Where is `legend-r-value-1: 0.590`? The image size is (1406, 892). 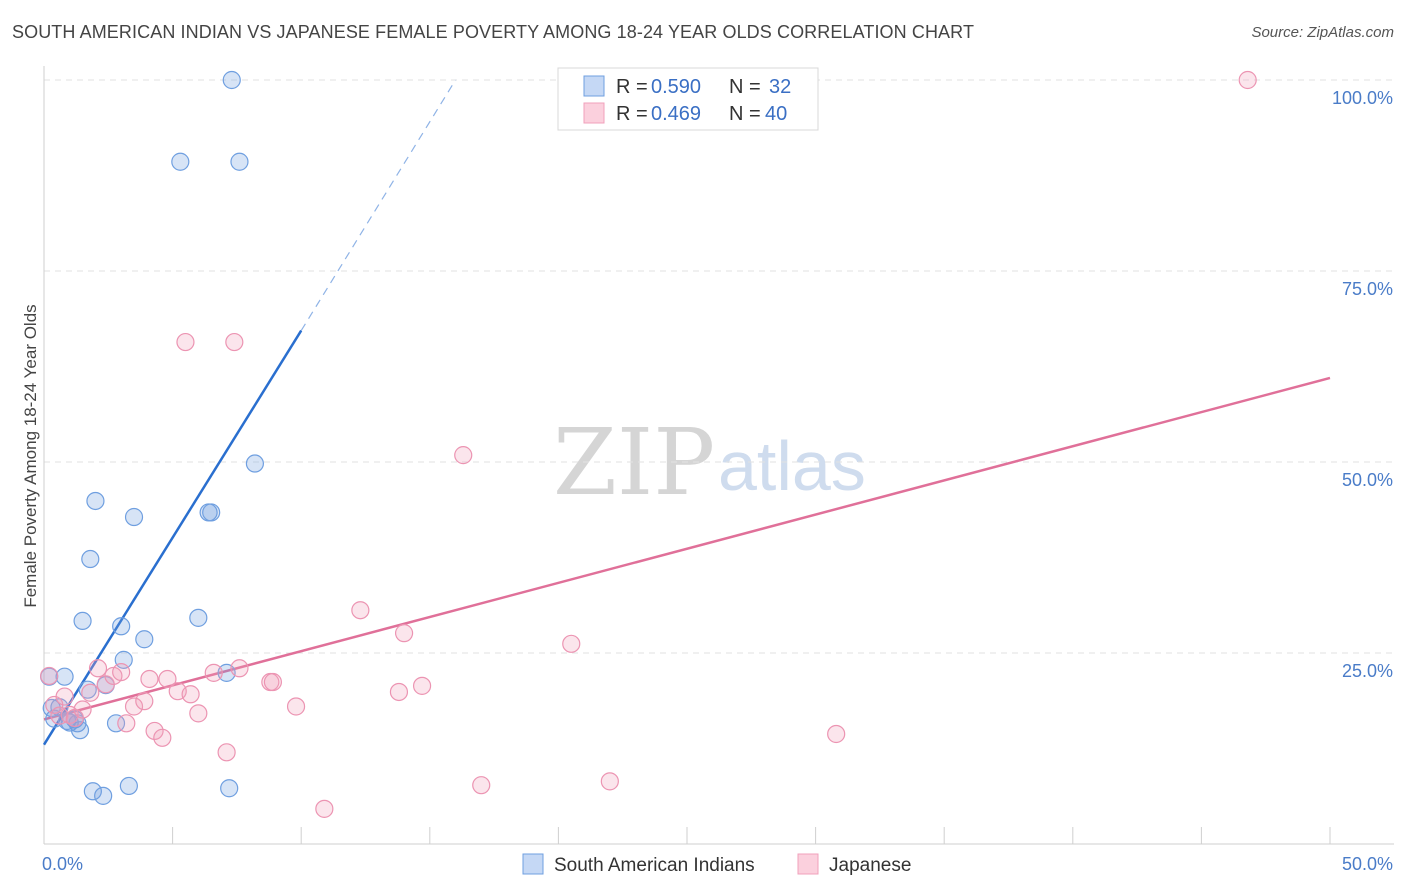 legend-r-value-1: 0.590 is located at coordinates (676, 87).